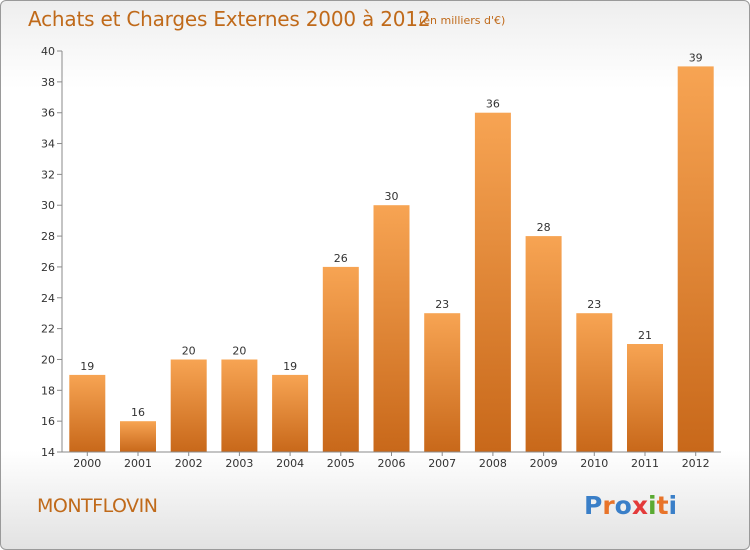 The image size is (750, 550). Describe the element at coordinates (87, 413) in the screenshot. I see `bar-2000` at that location.